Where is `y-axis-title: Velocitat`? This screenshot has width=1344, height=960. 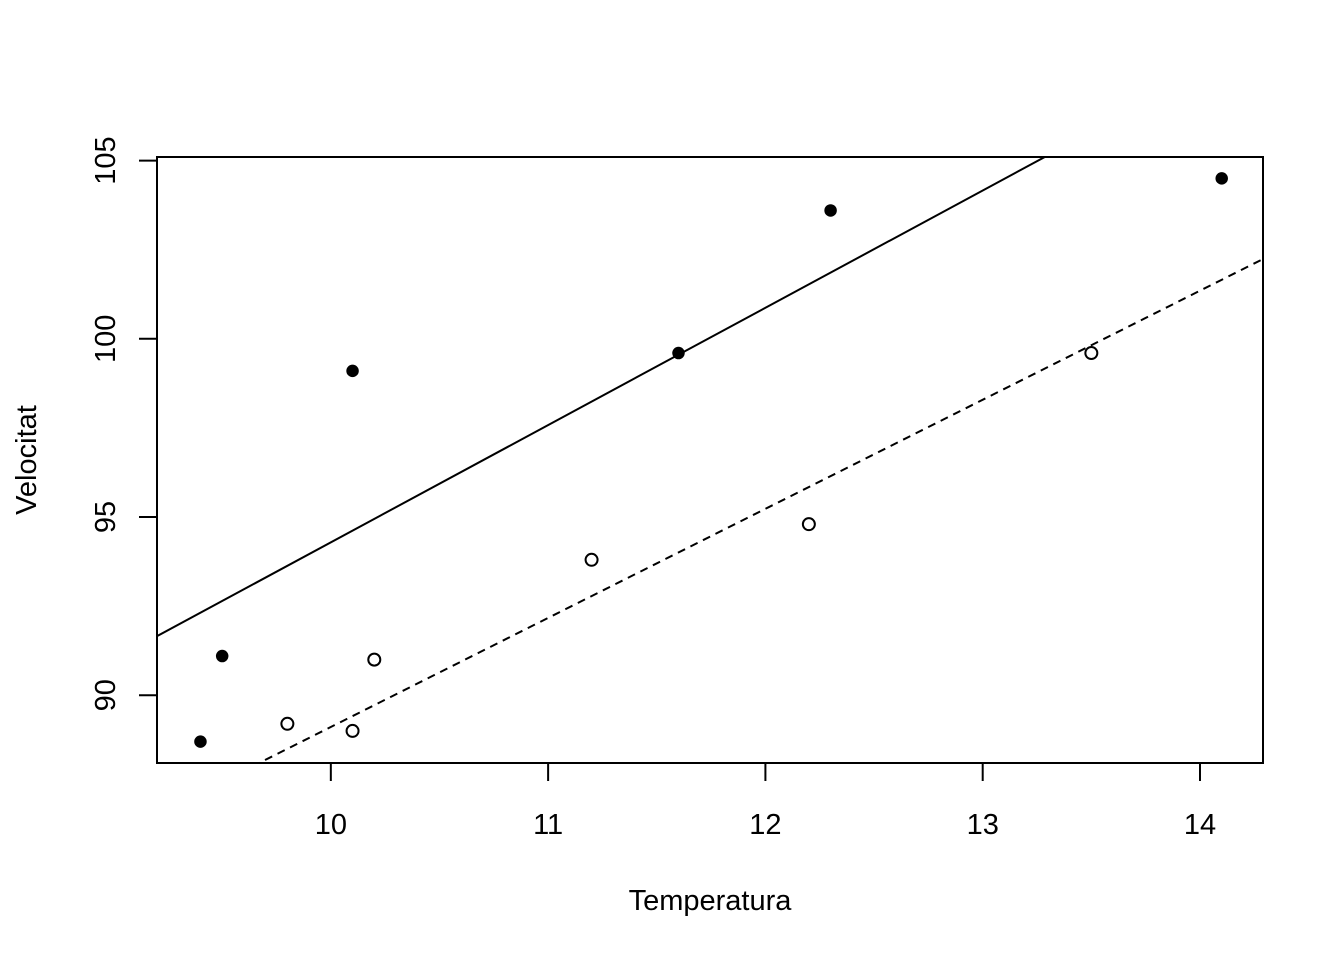 y-axis-title: Velocitat is located at coordinates (27, 460).